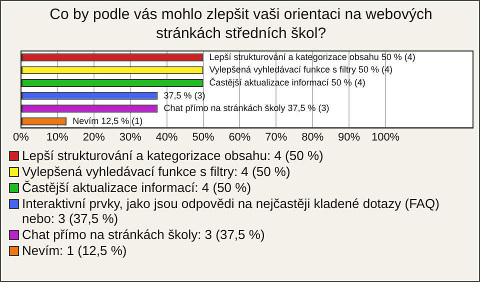 Image resolution: width=480 pixels, height=282 pixels. Describe the element at coordinates (313, 137) in the screenshot. I see `x-tick-label: 80%` at that location.